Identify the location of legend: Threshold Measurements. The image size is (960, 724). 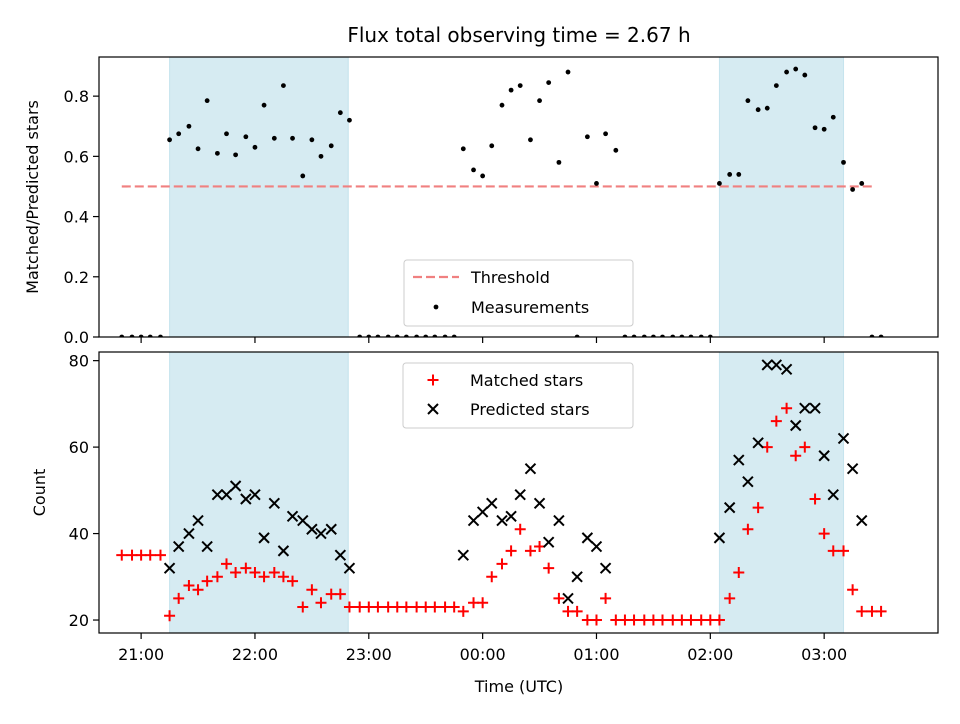
(518, 293).